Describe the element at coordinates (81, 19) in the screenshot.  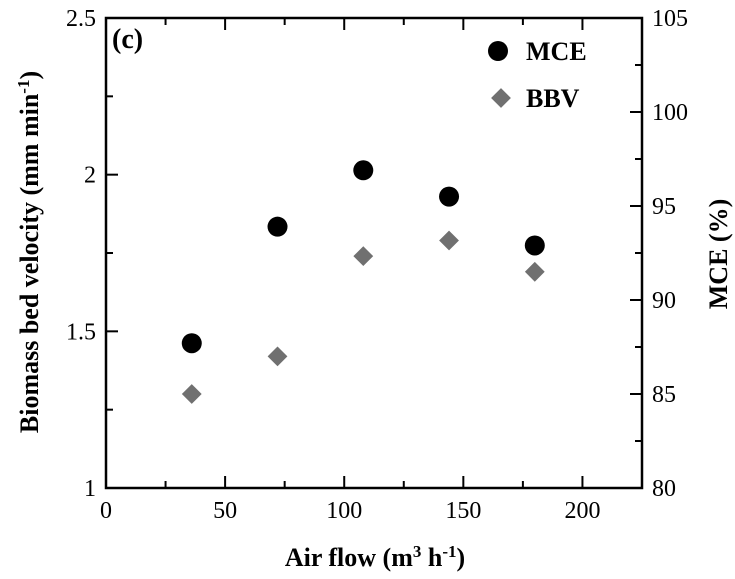
I see `y-tick-label: 2.5` at that location.